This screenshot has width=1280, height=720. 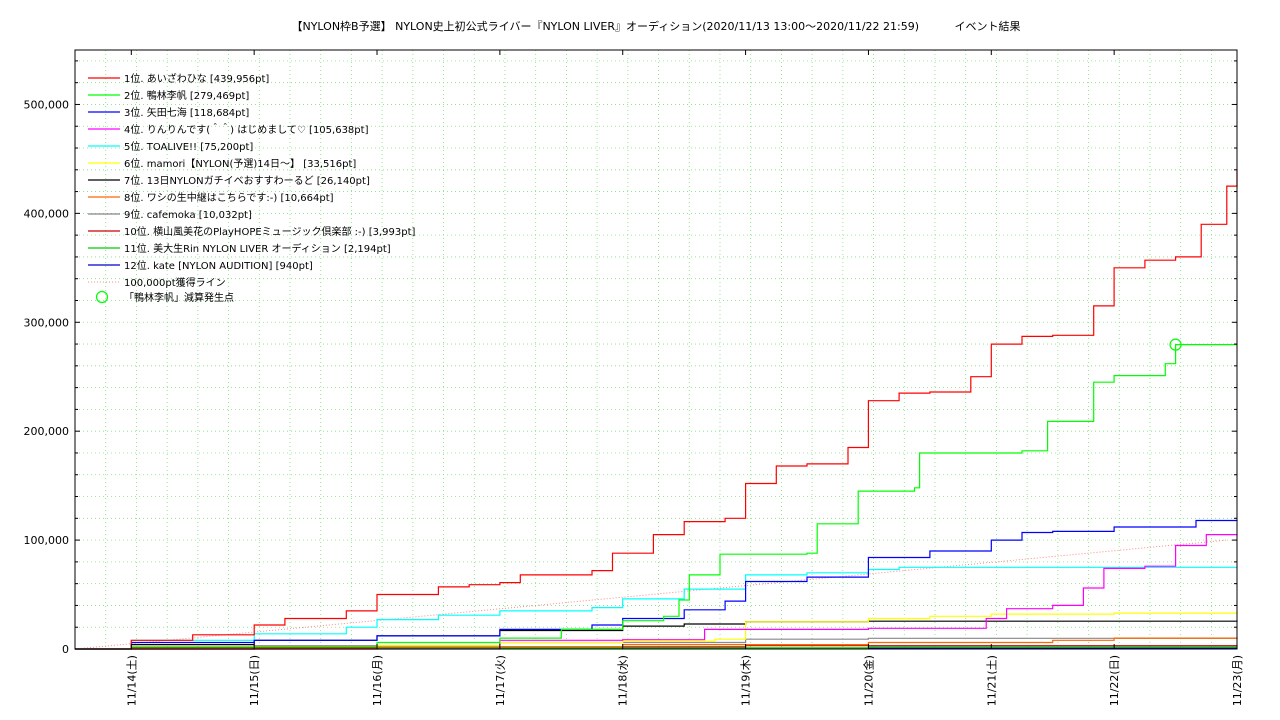 I want to click on legend-label: 9位. cafemoka [10,032pt], so click(x=188, y=214).